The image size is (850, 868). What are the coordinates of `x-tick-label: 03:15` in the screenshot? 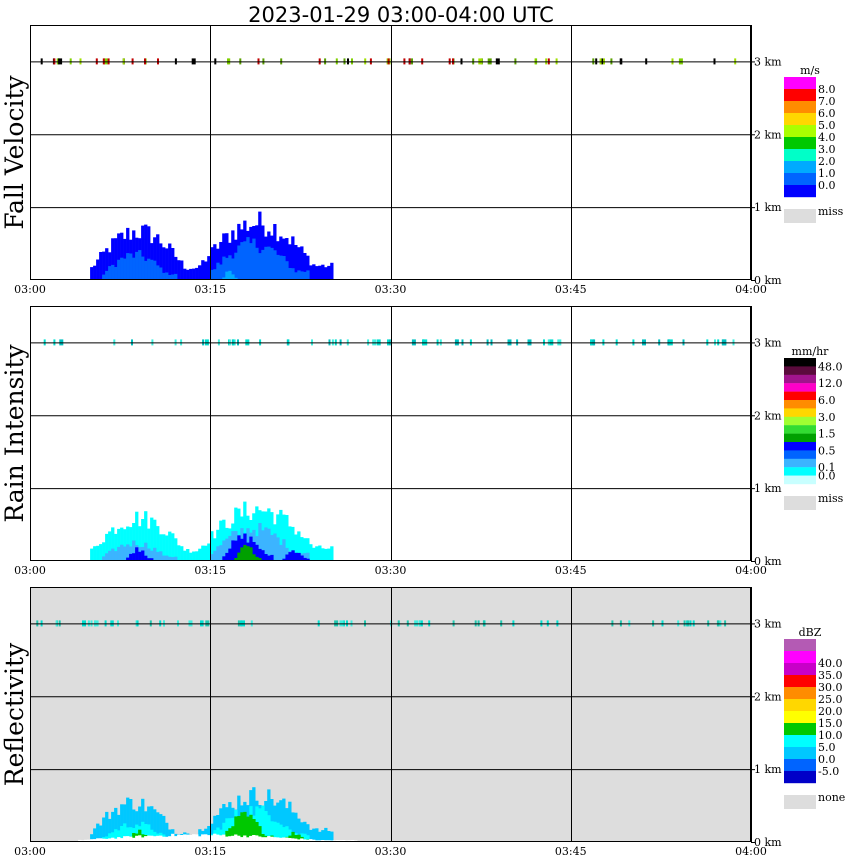 It's located at (210, 851).